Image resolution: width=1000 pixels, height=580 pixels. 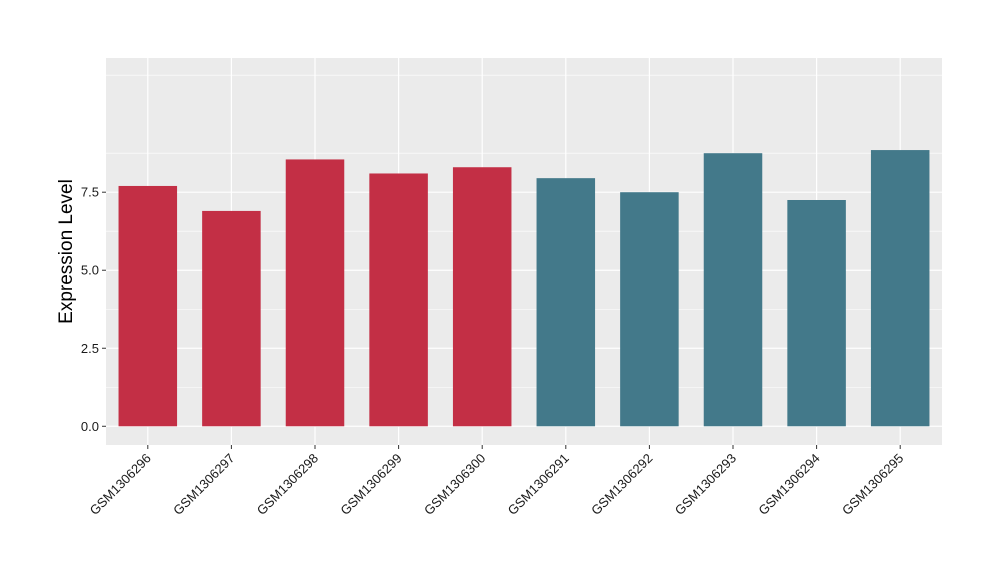 I want to click on y-axis-title: Expression Level, so click(x=66, y=251).